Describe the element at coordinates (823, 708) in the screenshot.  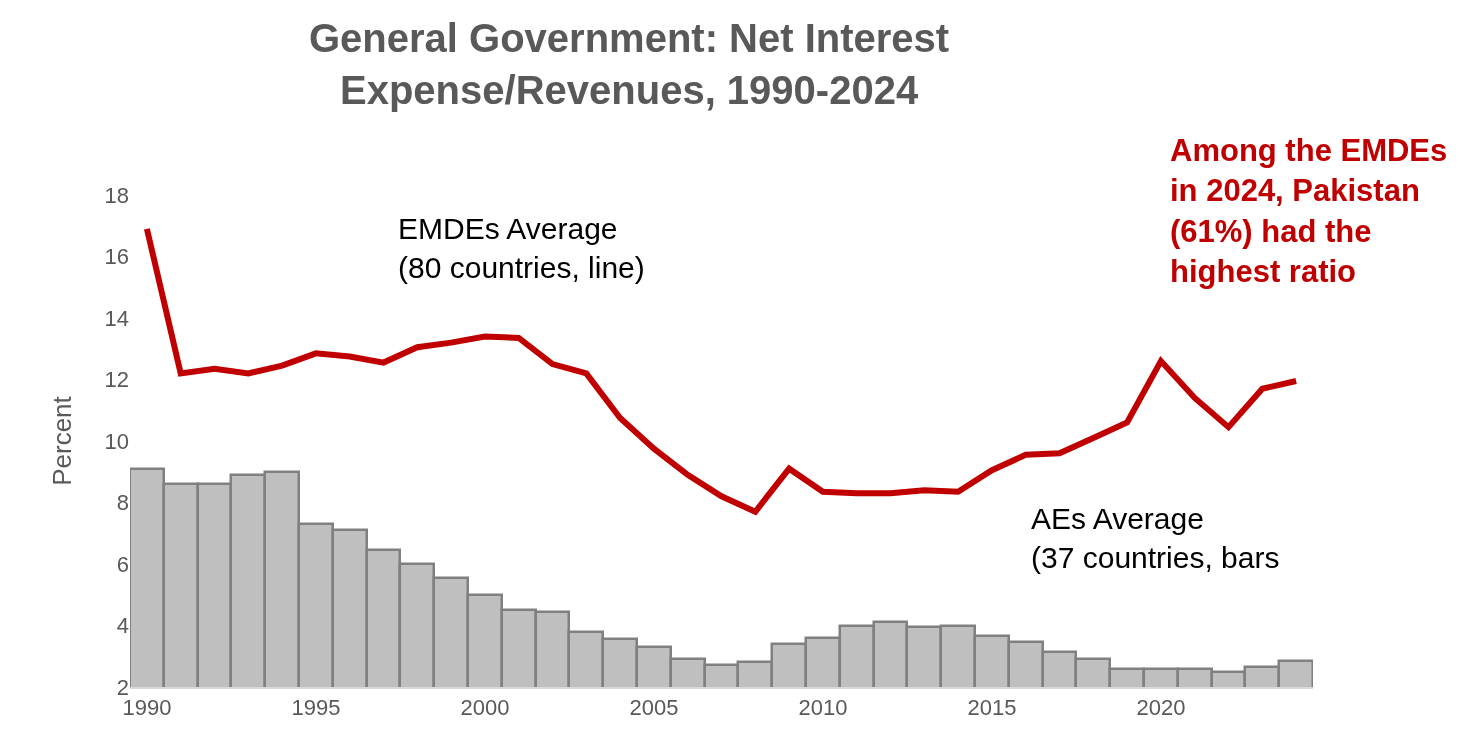
I see `x-tick-label: 2010` at that location.